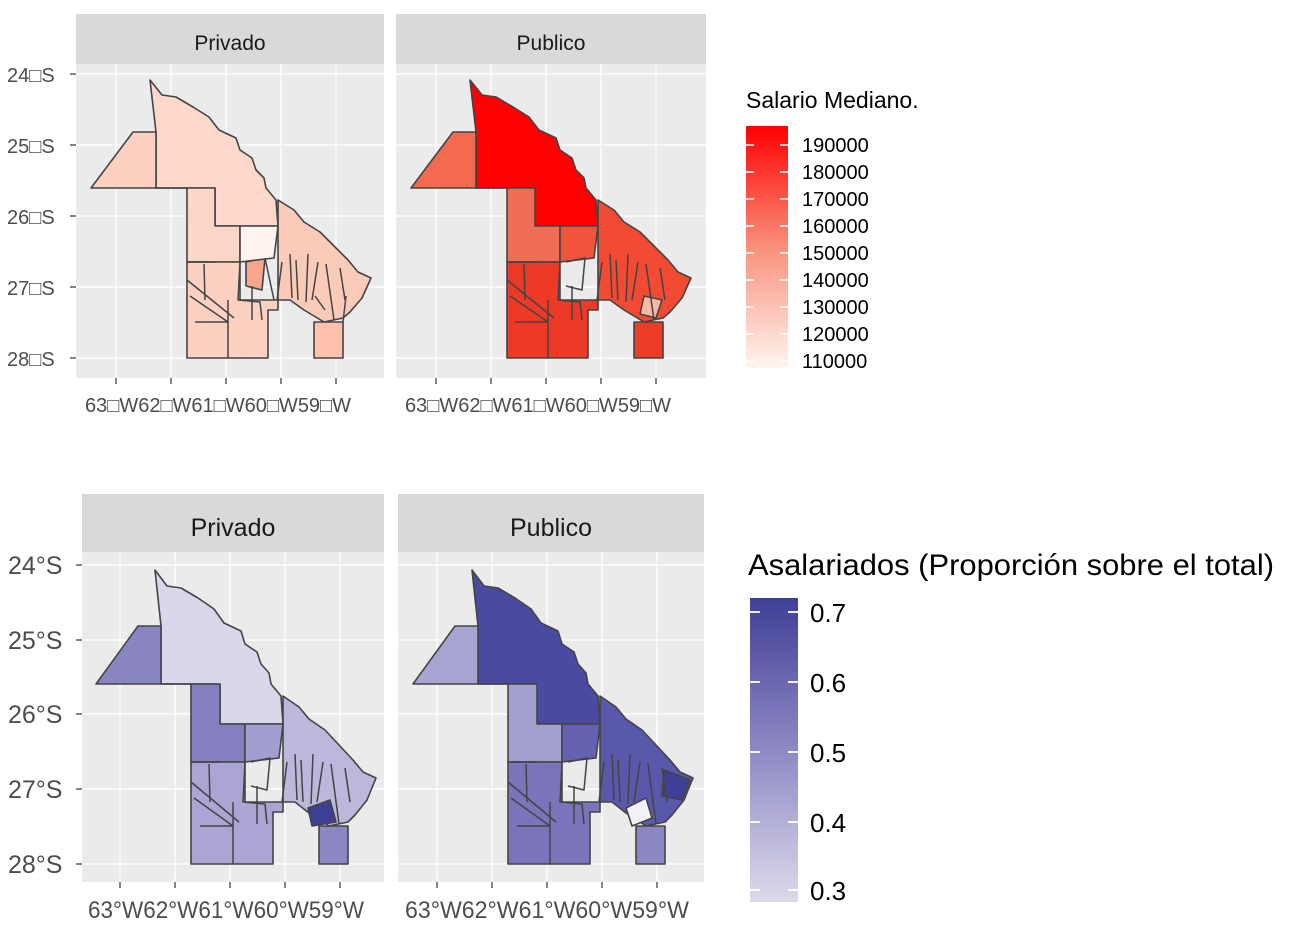 The image size is (1290, 934). Describe the element at coordinates (828, 683) in the screenshot. I see `legend-label: 0.6` at that location.